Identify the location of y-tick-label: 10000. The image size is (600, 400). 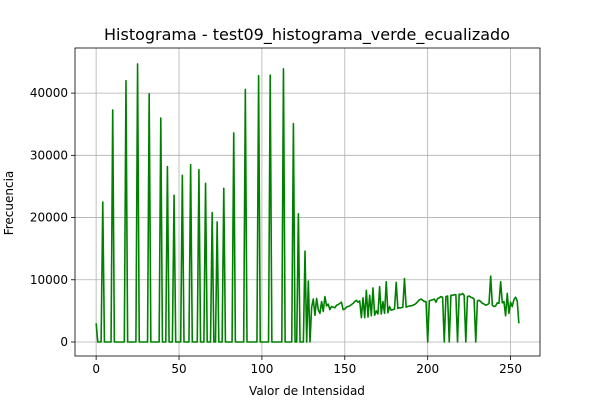
(49, 280).